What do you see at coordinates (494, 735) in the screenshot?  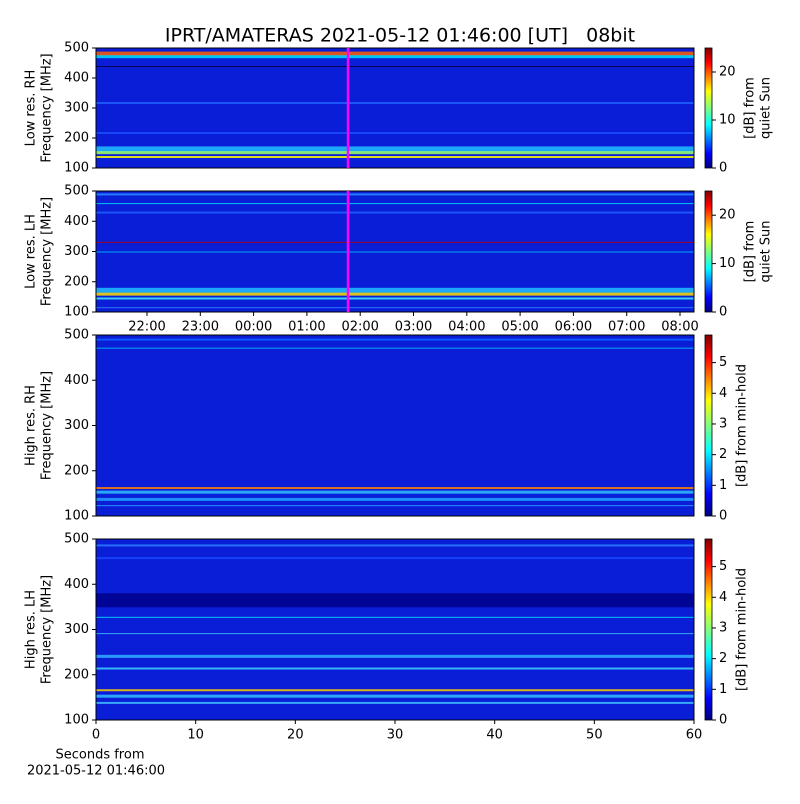 I see `x-tick-label: 40` at bounding box center [494, 735].